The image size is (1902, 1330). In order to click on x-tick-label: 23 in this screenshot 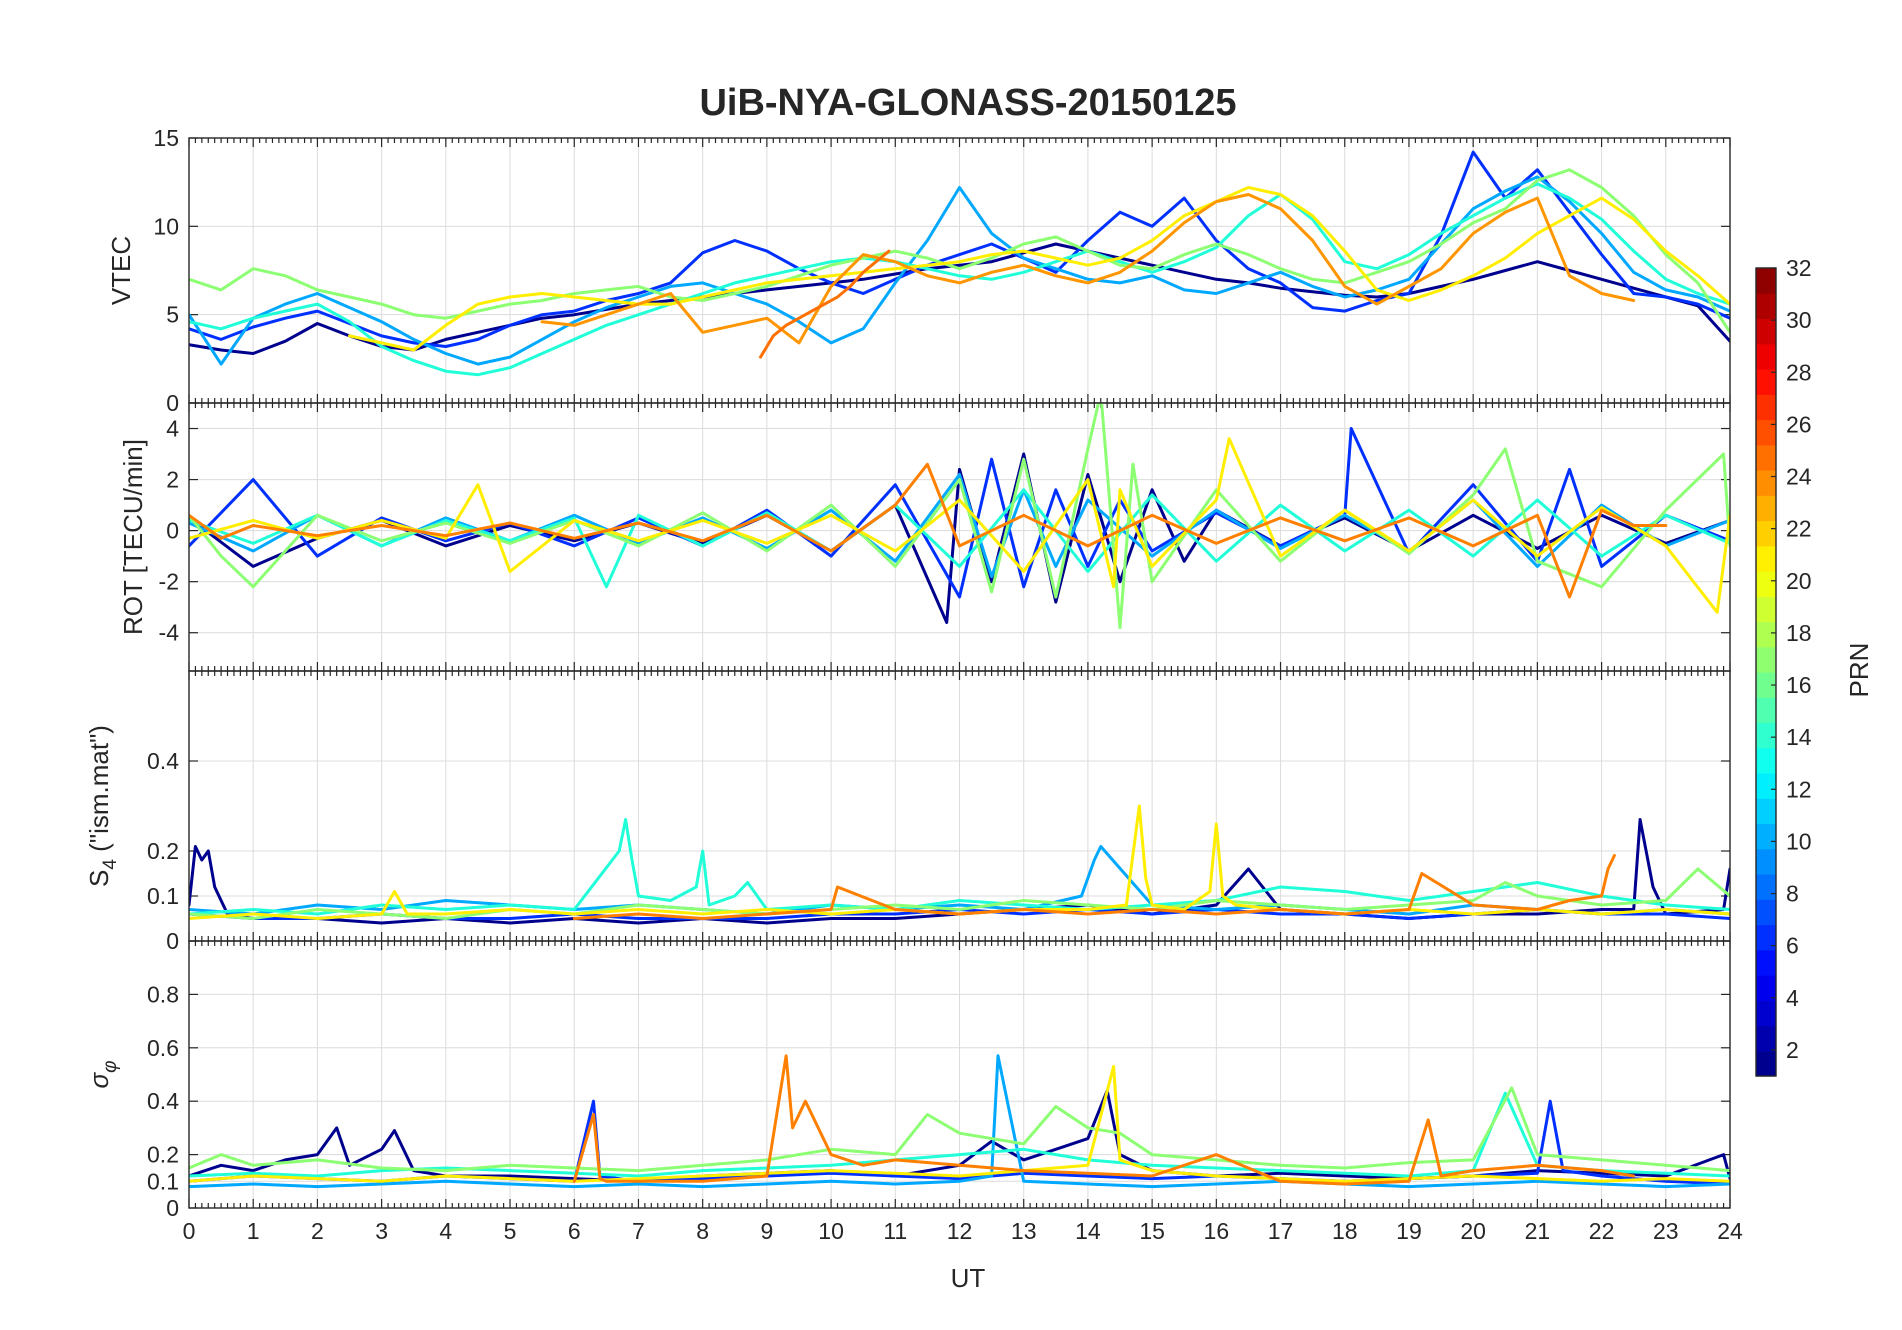, I will do `click(1666, 1231)`.